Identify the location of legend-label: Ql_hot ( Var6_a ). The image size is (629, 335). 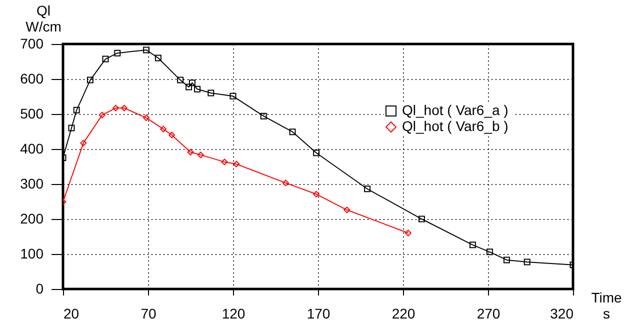
(455, 110).